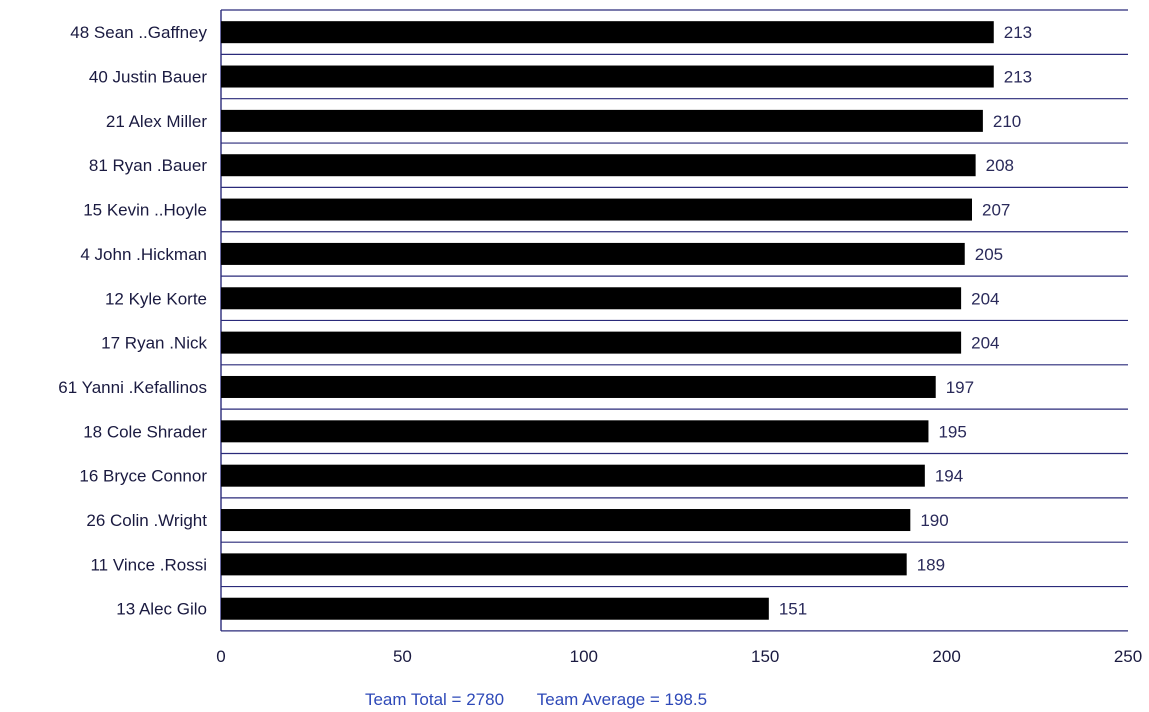 Image resolution: width=1149 pixels, height=712 pixels. I want to click on value-label: 207, so click(996, 210).